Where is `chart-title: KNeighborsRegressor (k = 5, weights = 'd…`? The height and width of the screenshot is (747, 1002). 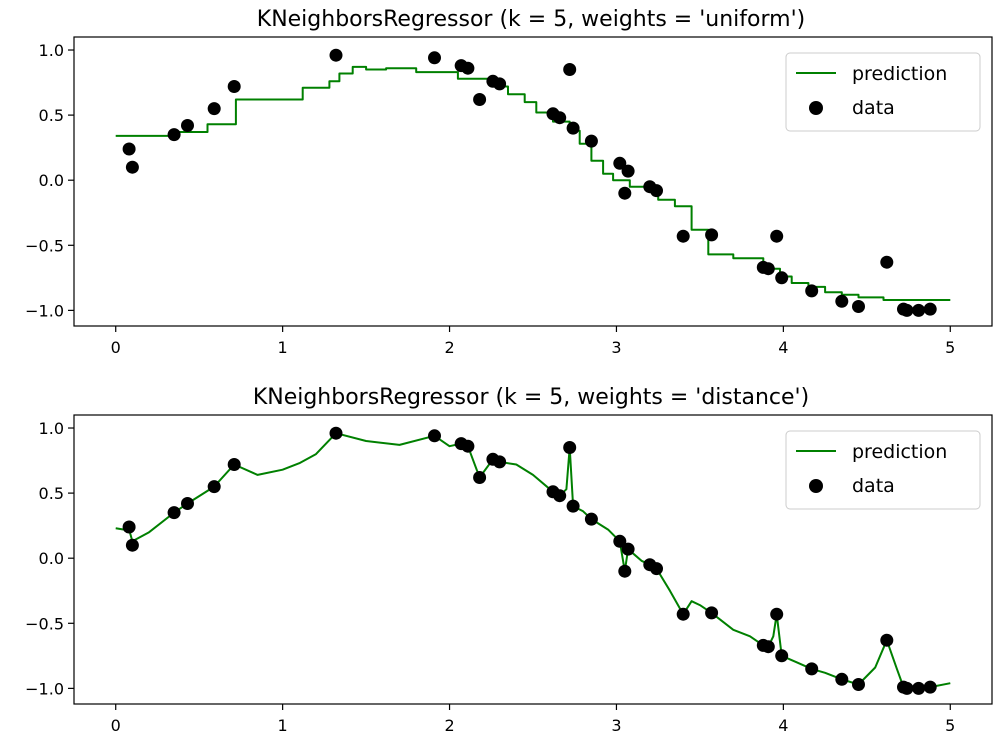 chart-title: KNeighborsRegressor (k = 5, weights = 'd… is located at coordinates (531, 397).